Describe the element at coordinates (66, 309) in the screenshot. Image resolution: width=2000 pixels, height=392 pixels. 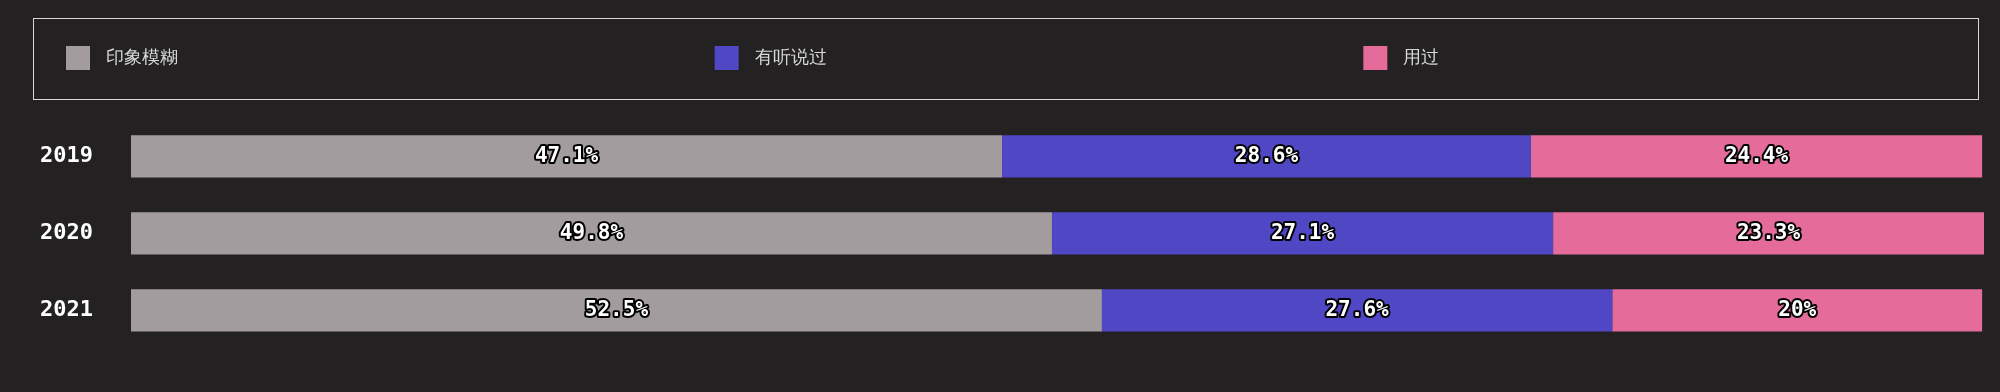
I see `y-tick-label: 2021` at that location.